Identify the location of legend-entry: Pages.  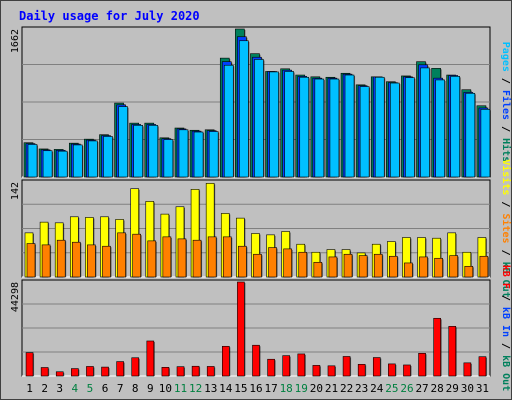
(505, 57).